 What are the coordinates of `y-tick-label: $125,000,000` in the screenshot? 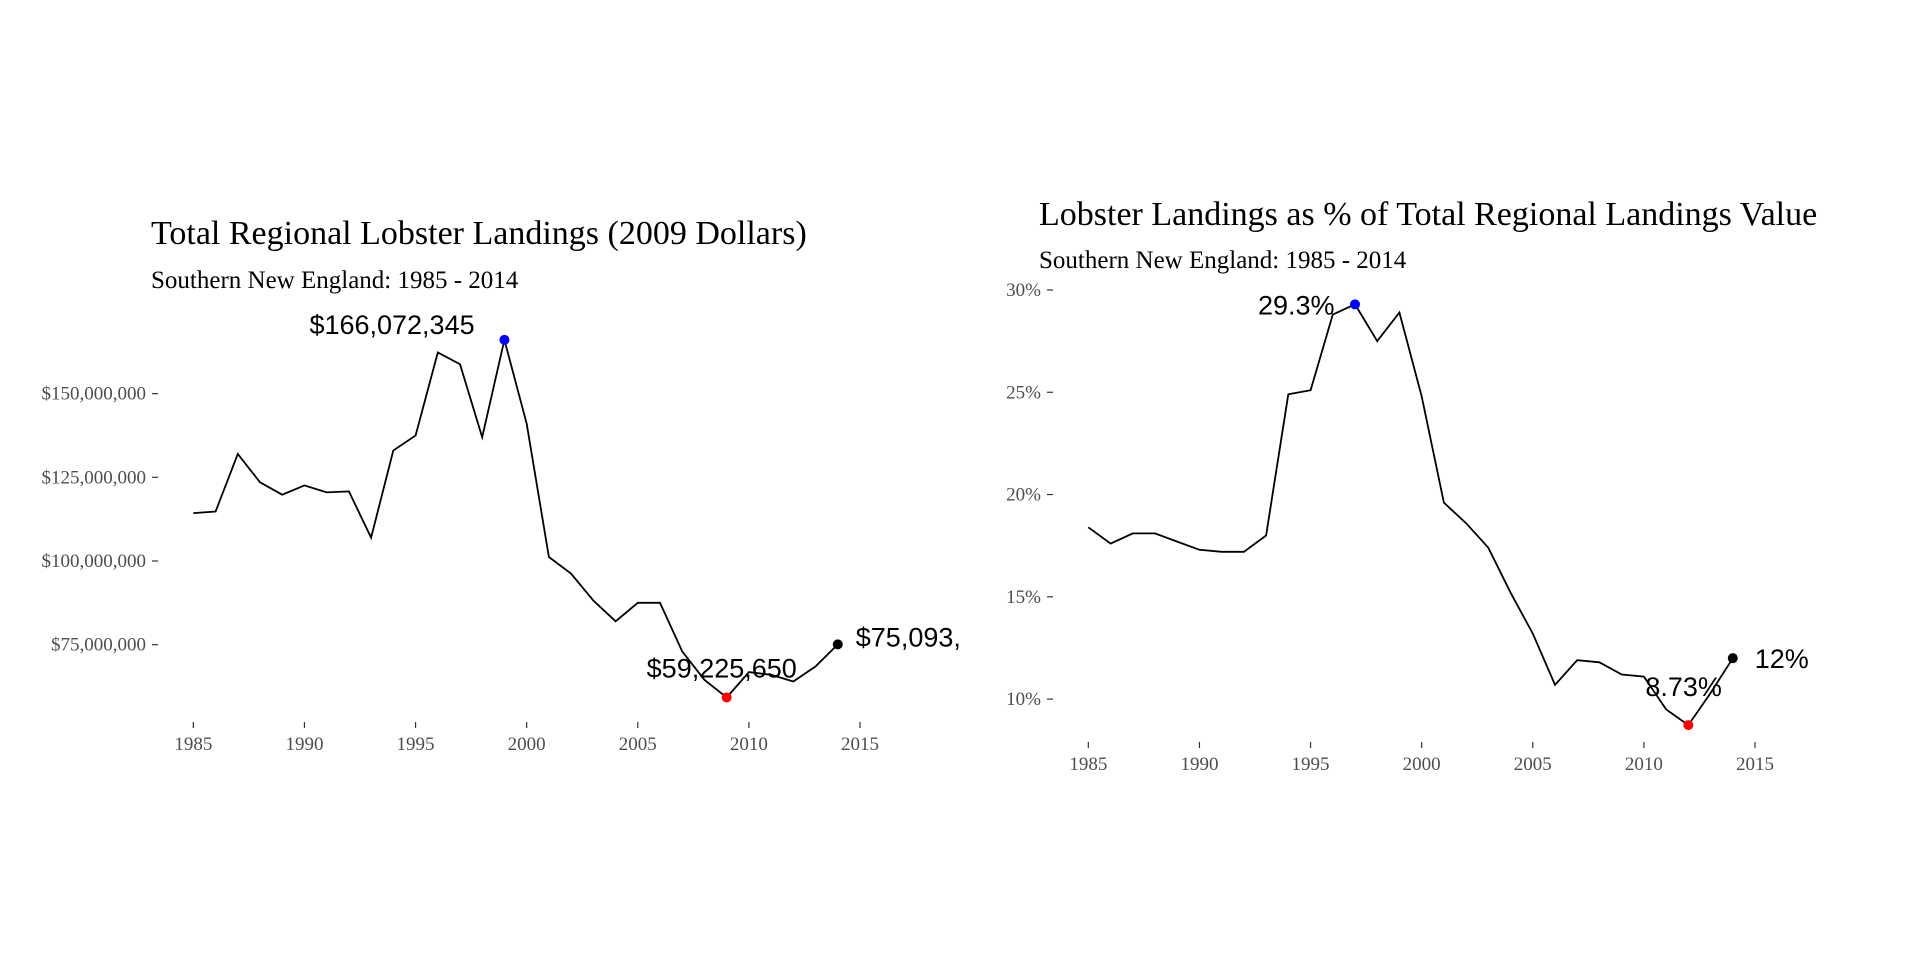 It's located at (94, 477).